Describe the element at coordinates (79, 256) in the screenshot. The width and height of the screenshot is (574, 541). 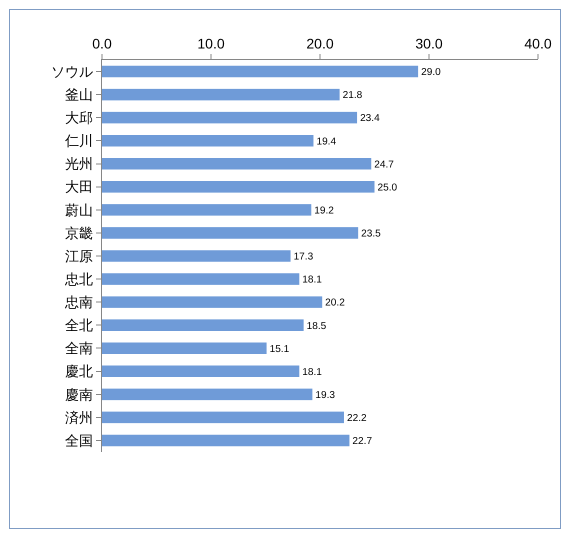
I see `y-tick-label: 江原` at that location.